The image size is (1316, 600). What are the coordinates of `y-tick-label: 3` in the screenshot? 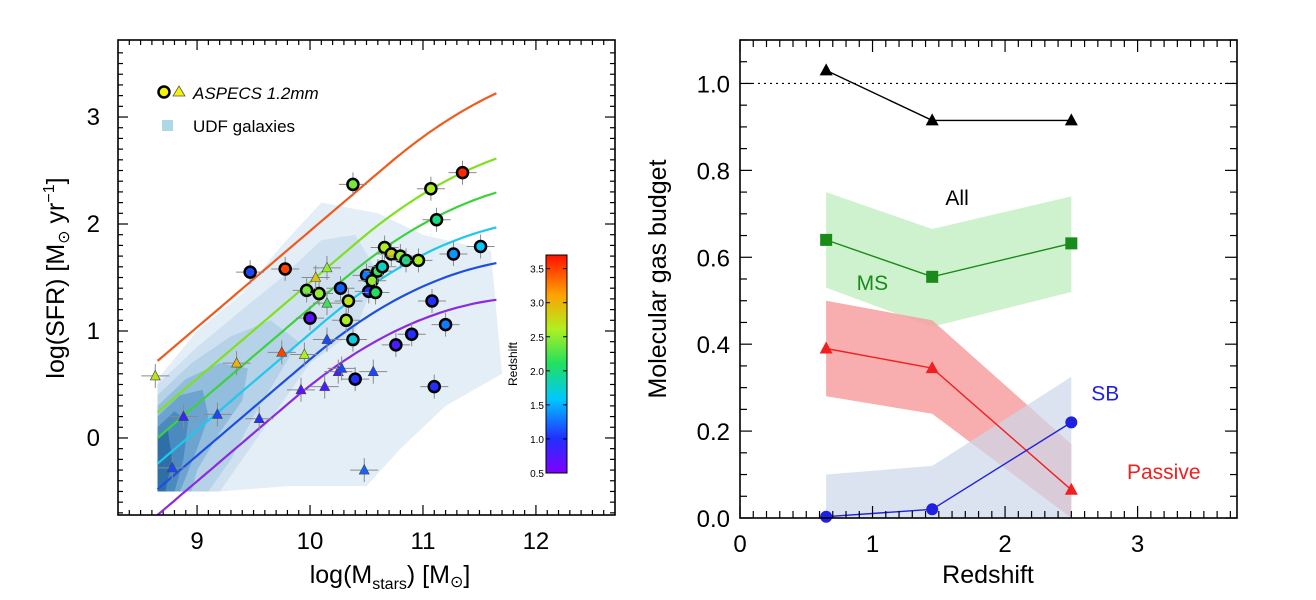 It's located at (93, 117).